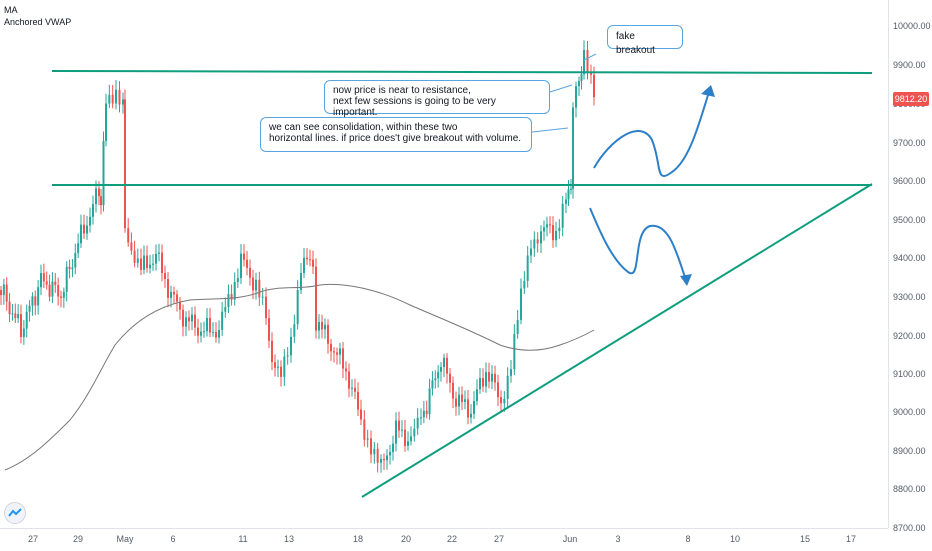 The width and height of the screenshot is (932, 551). I want to click on callout-pointer-fake-breakout, so click(590, 57).